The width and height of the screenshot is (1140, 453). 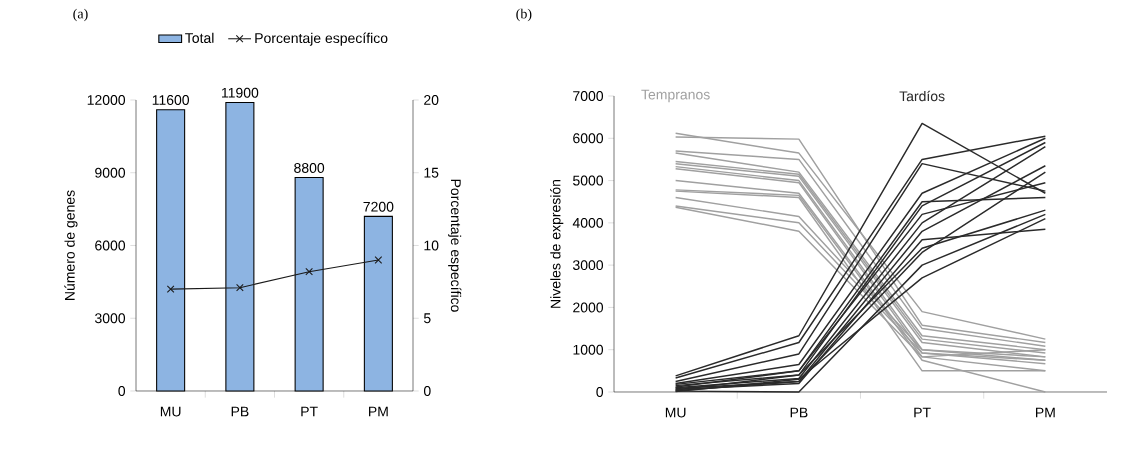 I want to click on y2-axis-title: Porcentaje específico, so click(x=455, y=245).